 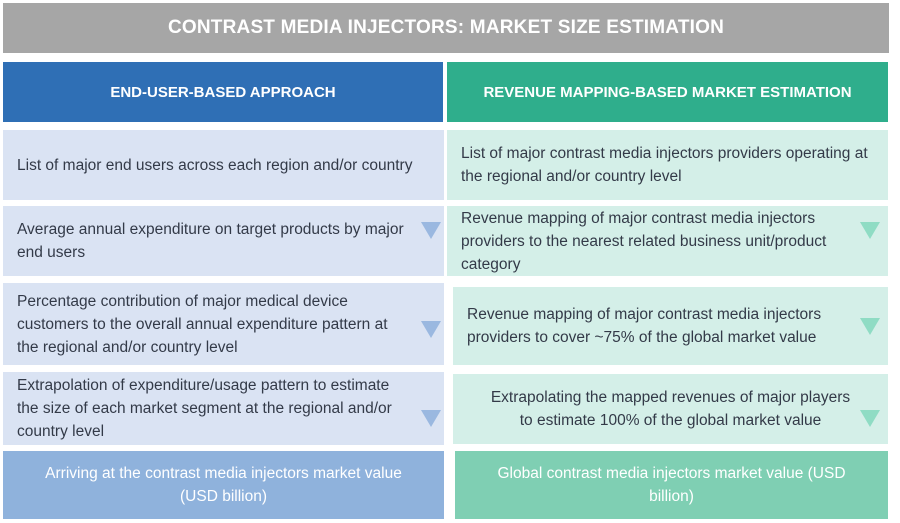 What do you see at coordinates (223, 92) in the screenshot?
I see `left-column-header: END-USER-BASED APPROACH` at bounding box center [223, 92].